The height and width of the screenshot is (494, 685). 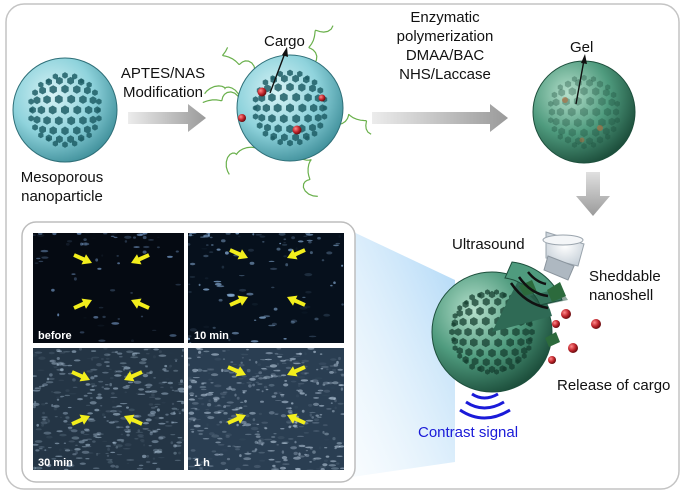 I want to click on label-mesoporous-2: nanoparticle, so click(x=62, y=196).